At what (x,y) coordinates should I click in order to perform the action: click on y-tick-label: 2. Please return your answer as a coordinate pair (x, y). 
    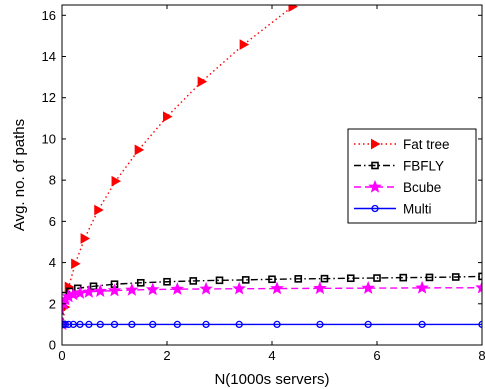
    Looking at the image, I should click on (52, 303).